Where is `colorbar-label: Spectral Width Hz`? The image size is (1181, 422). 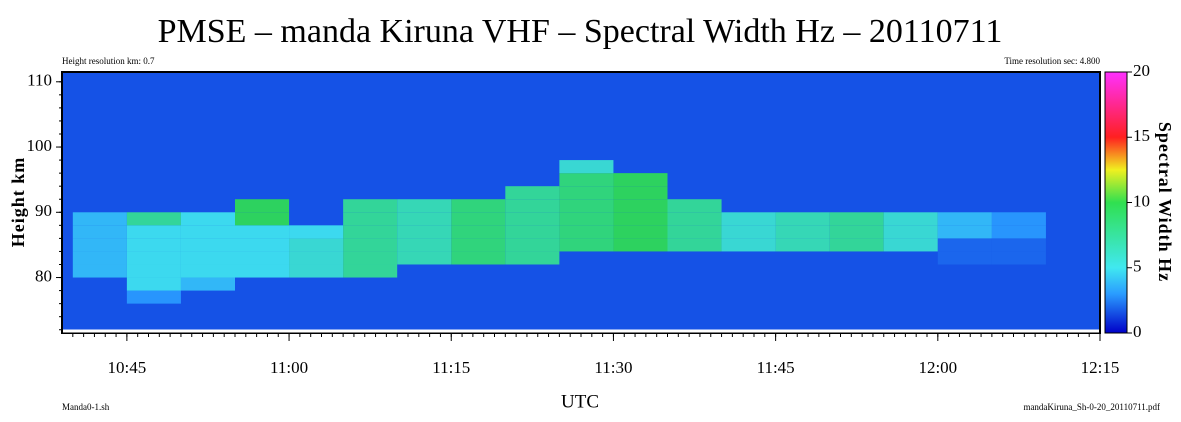
colorbar-label: Spectral Width Hz is located at coordinates (1165, 202).